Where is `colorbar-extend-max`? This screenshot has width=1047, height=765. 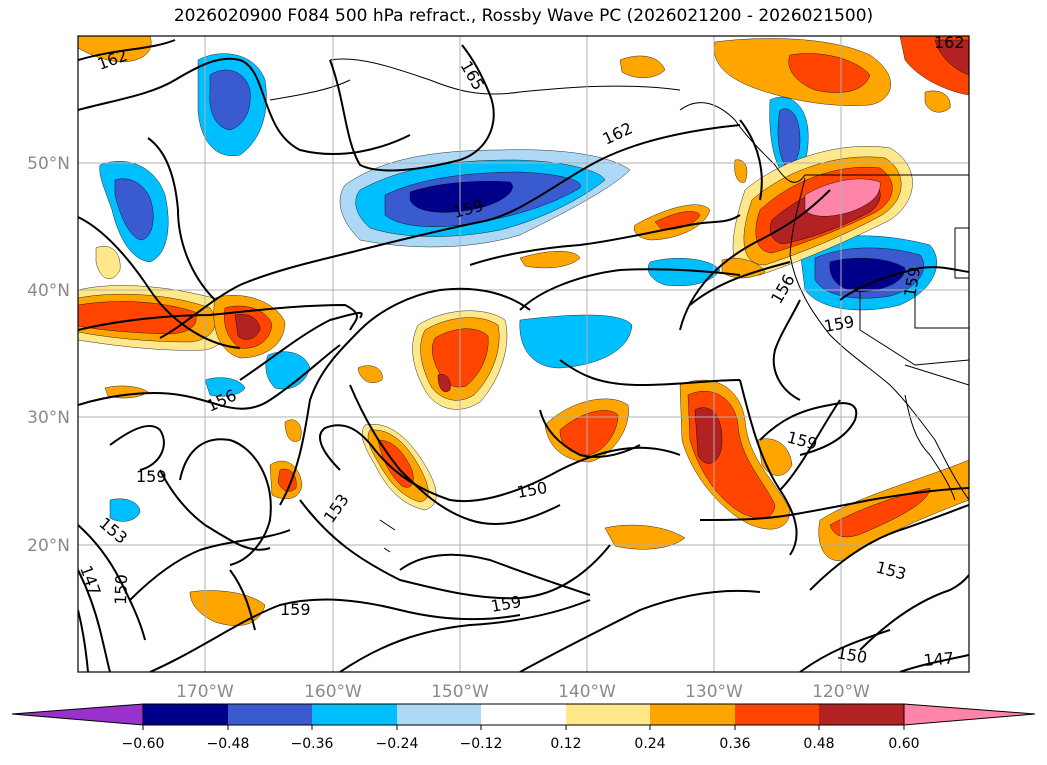 colorbar-extend-max is located at coordinates (969, 714).